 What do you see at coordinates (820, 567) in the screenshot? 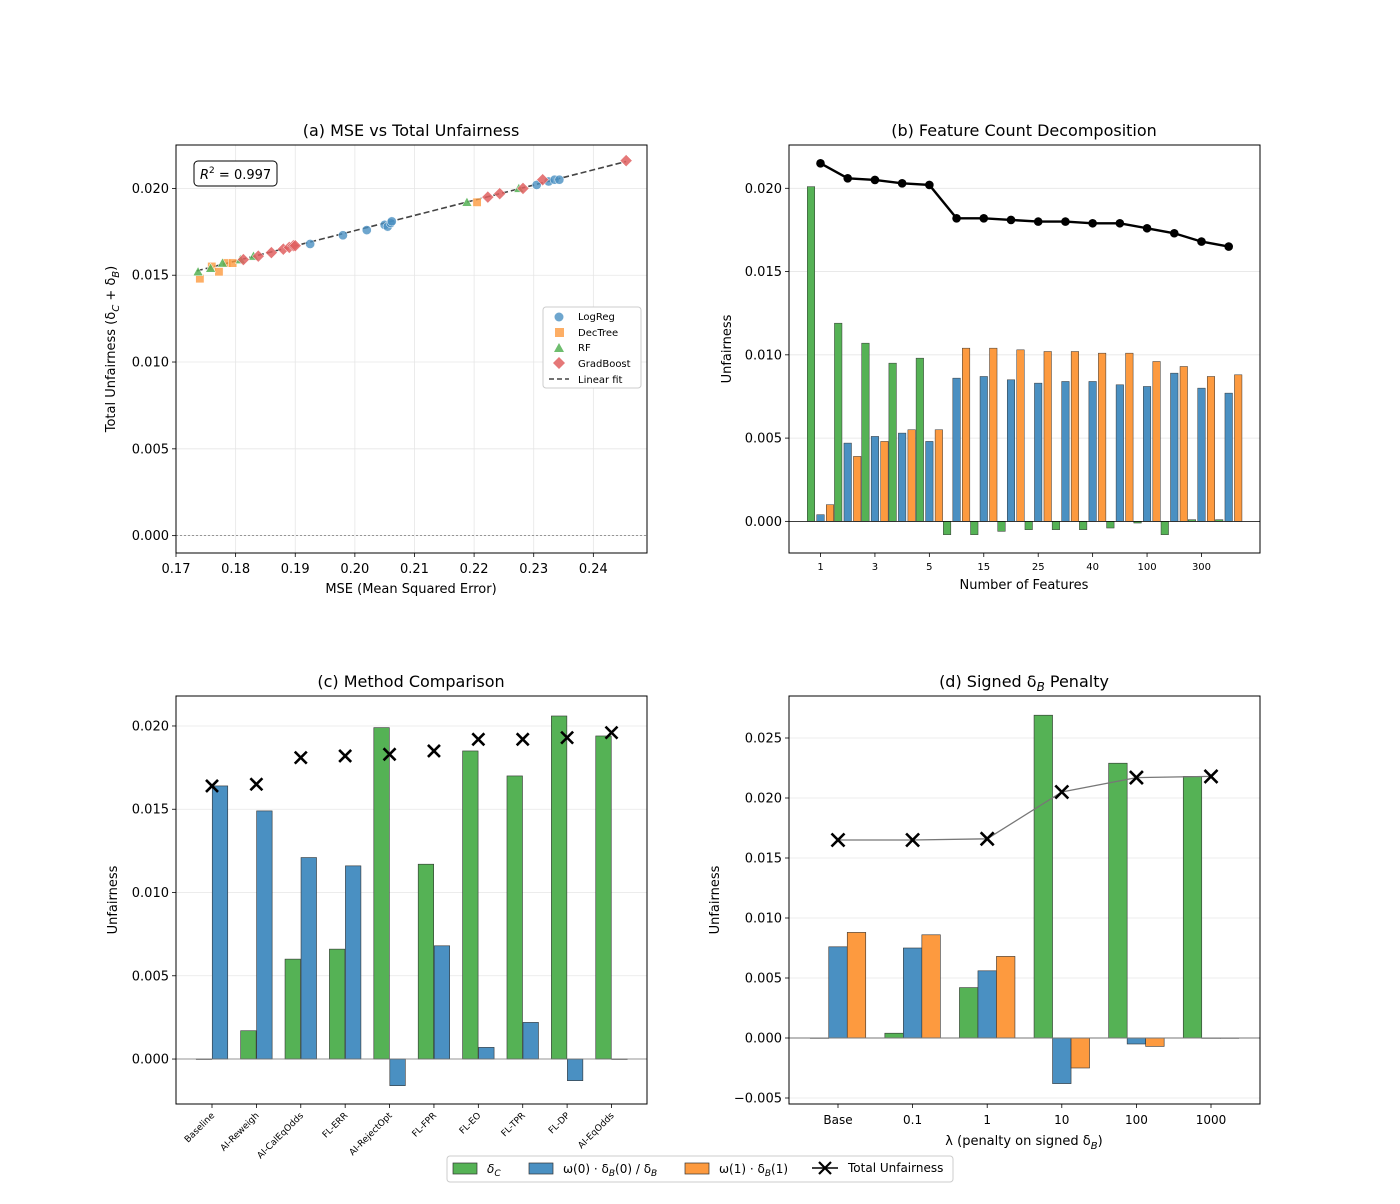
I see `b-xtick-label: 1` at bounding box center [820, 567].